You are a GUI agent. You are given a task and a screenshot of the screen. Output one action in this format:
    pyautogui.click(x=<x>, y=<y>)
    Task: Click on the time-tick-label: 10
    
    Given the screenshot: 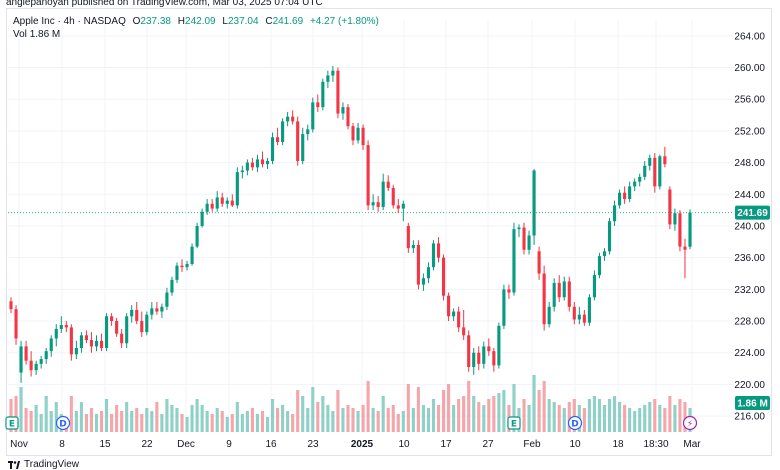 What is the action you would take?
    pyautogui.click(x=404, y=444)
    